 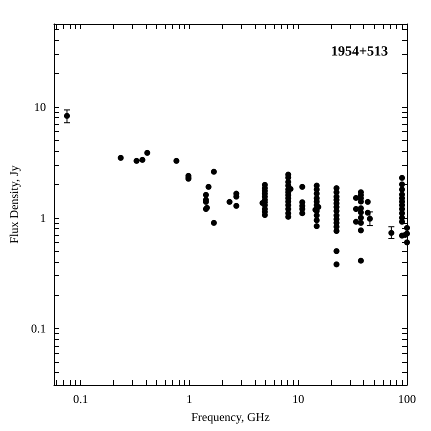 What do you see at coordinates (38, 329) in the screenshot?
I see `y-tick-label: 0.1` at bounding box center [38, 329].